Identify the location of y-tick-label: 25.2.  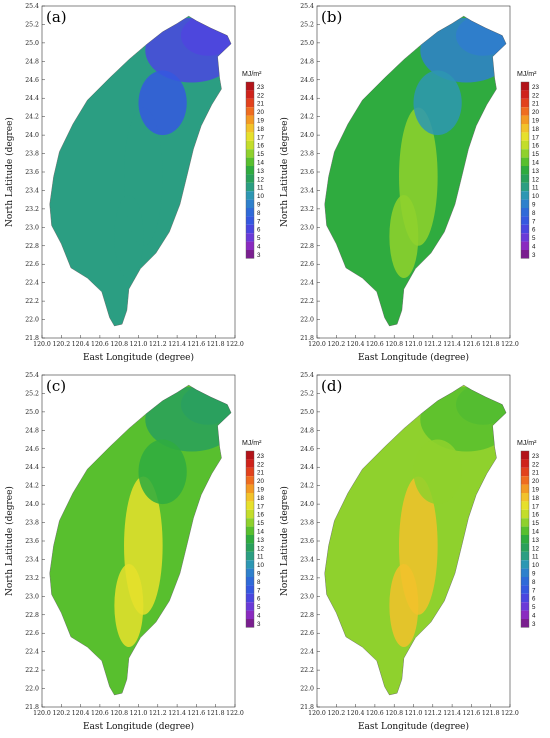
(32, 393).